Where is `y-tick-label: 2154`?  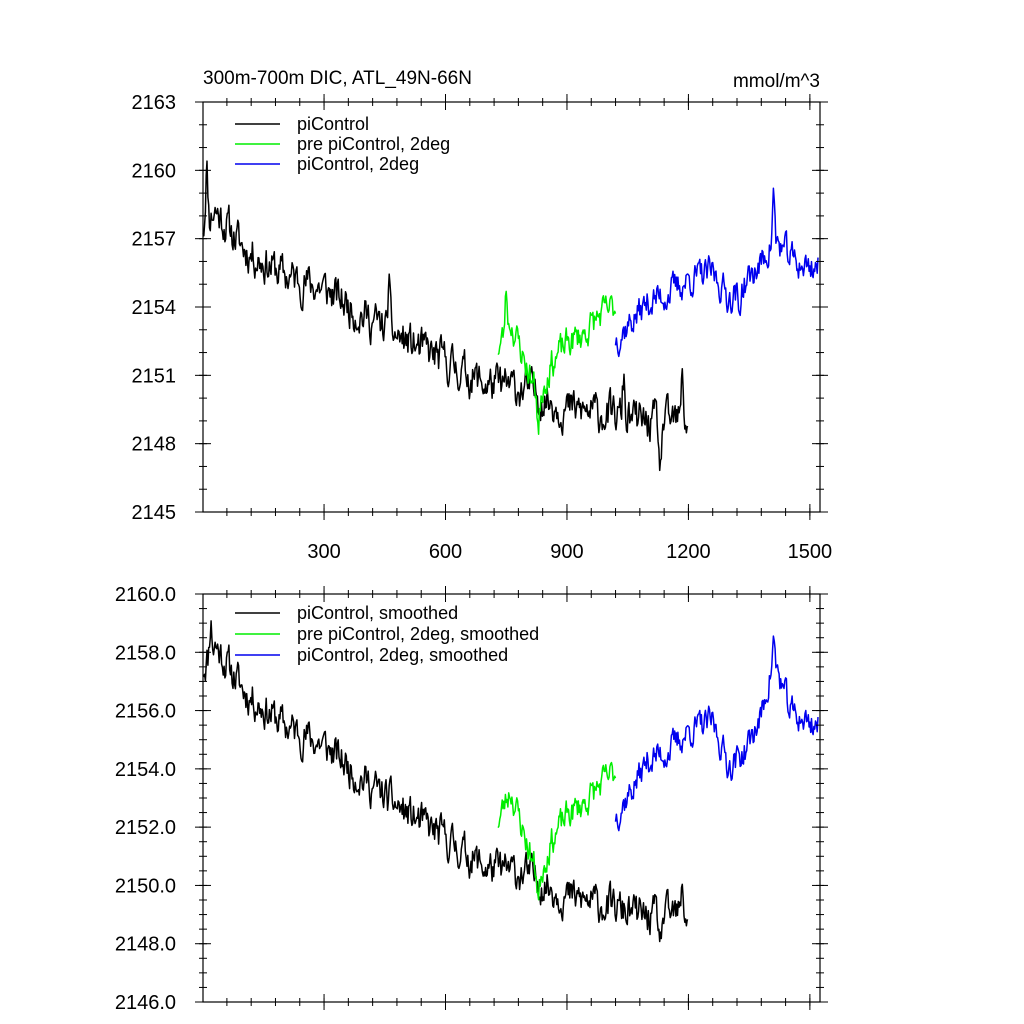
y-tick-label: 2154 is located at coordinates (154, 308).